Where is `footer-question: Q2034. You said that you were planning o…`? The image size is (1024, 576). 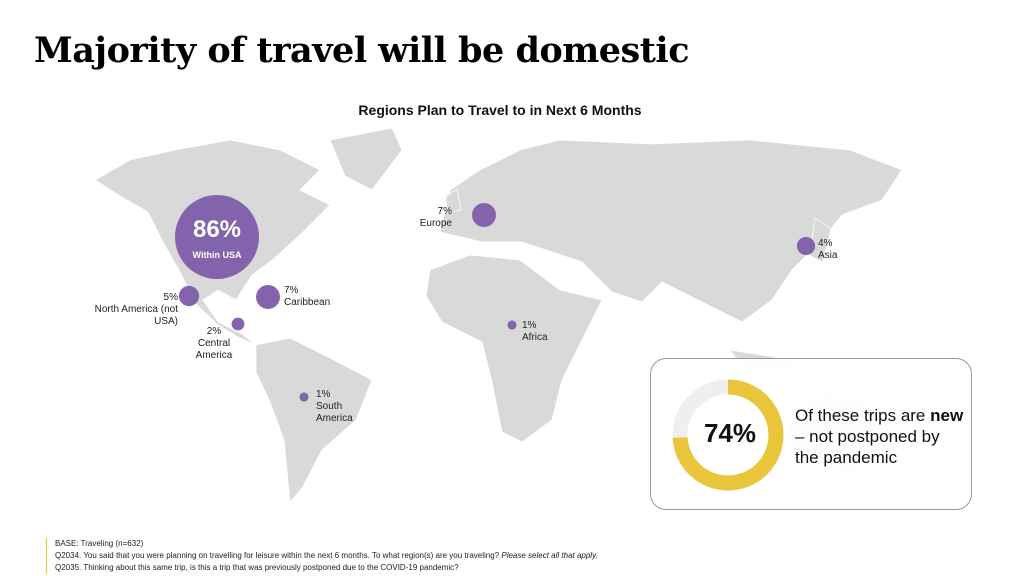 footer-question: Q2034. You said that you were planning o… is located at coordinates (326, 556).